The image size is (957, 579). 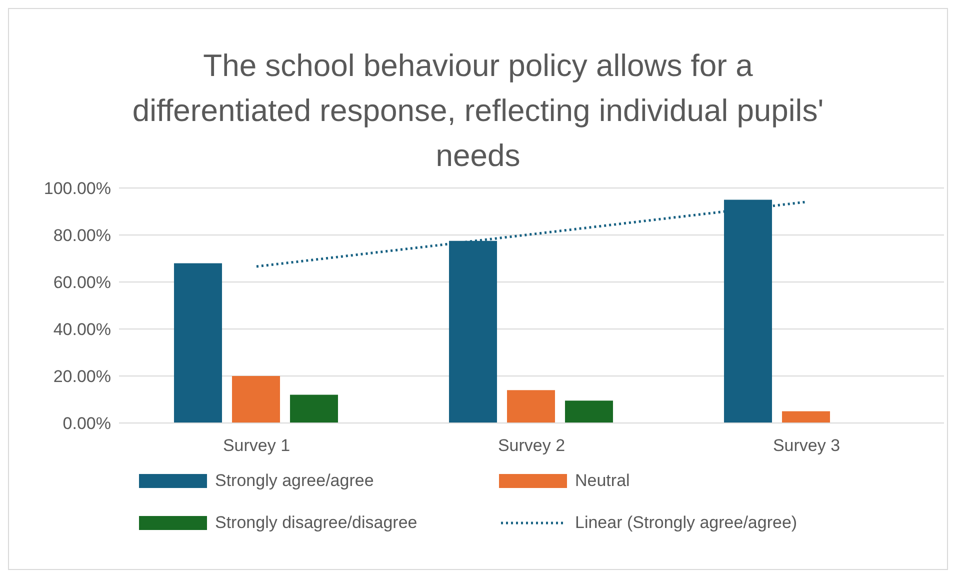 I want to click on y-tick-label: 20.00%, so click(x=82, y=376).